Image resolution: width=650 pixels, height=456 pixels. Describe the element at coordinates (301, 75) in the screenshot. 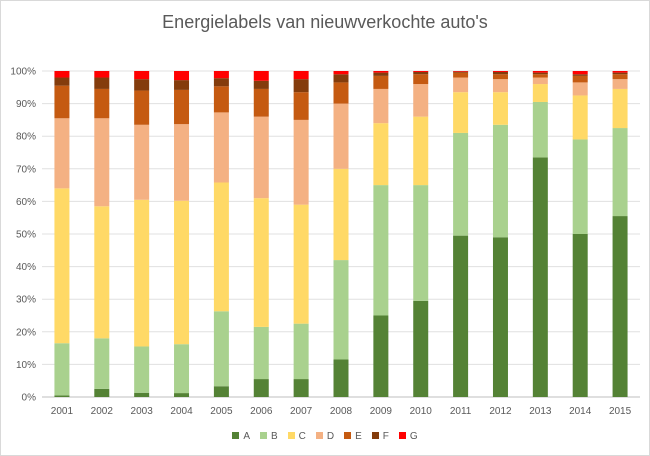

I see `bar-segment-G-2007` at that location.